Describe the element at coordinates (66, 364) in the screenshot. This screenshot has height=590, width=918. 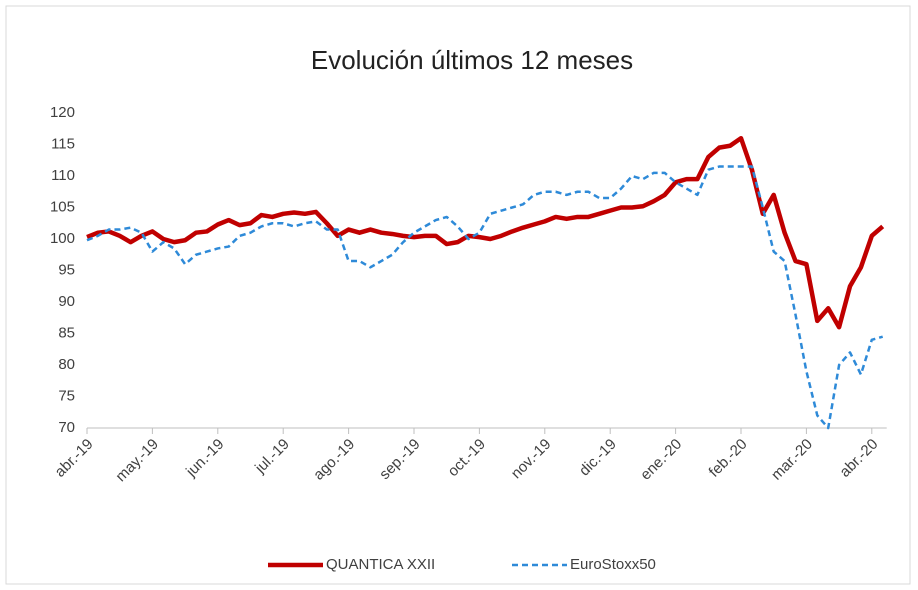
I see `y-tick-label: 80` at that location.